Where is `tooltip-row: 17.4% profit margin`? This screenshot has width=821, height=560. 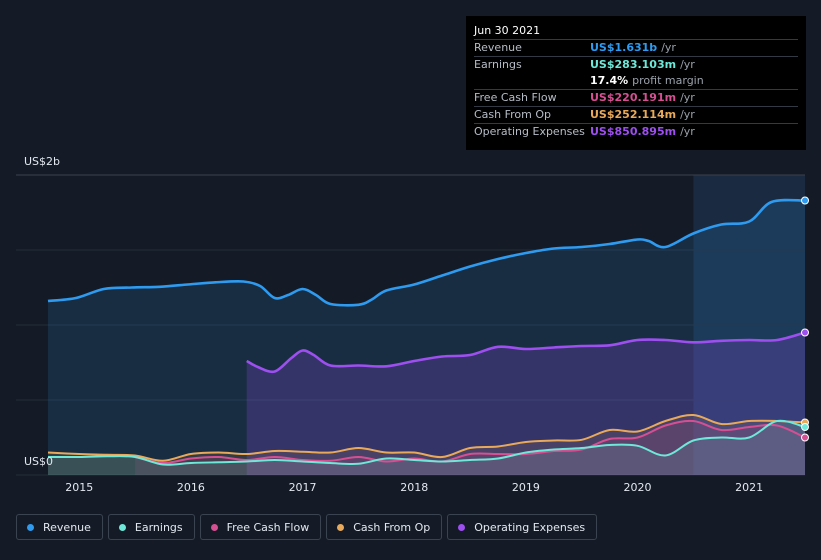
tooltip-row: 17.4% profit margin is located at coordinates (636, 81).